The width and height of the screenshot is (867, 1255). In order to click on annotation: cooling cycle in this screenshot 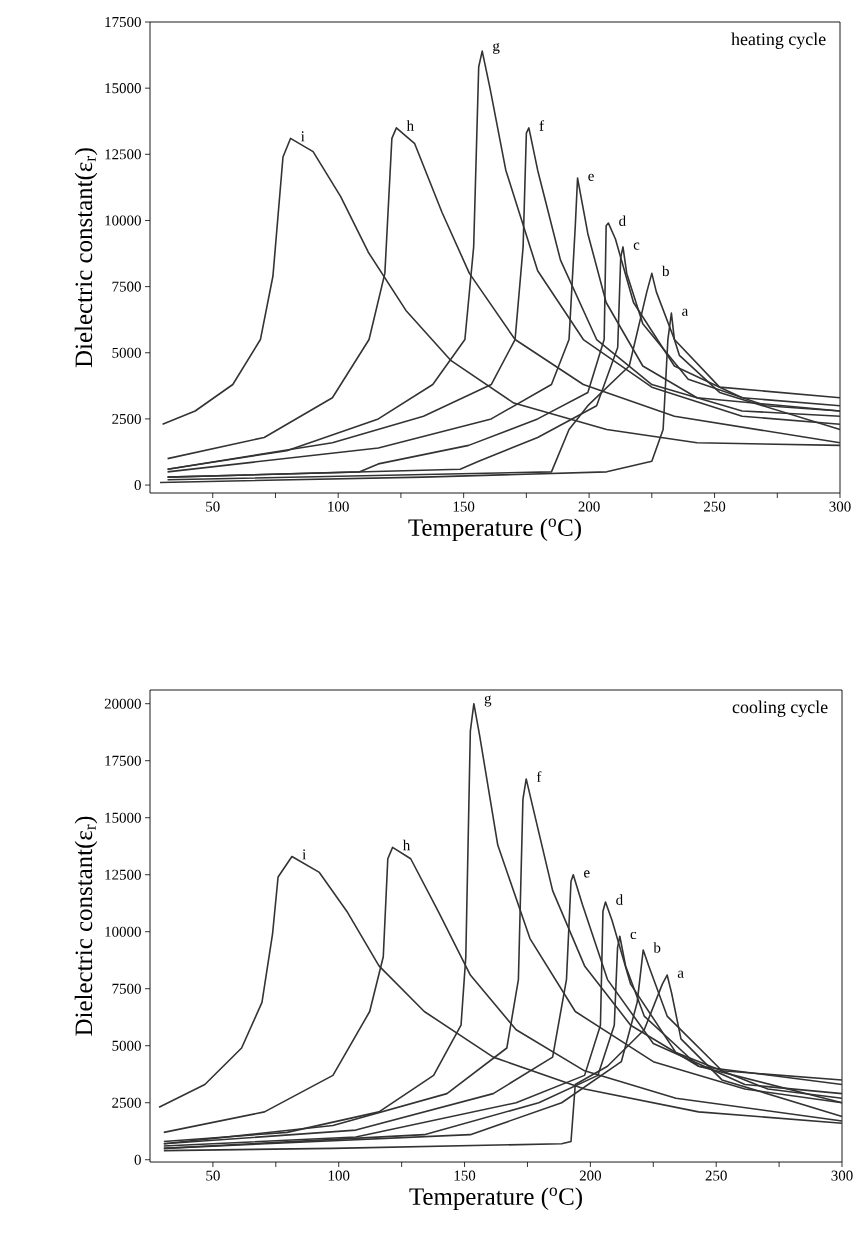, I will do `click(780, 708)`.